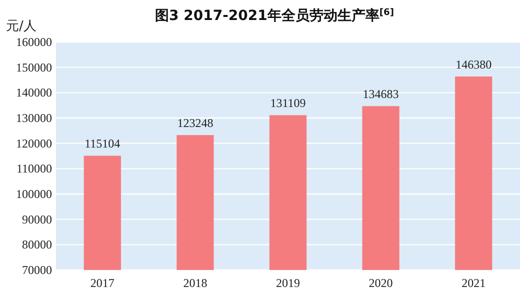  Describe the element at coordinates (37, 270) in the screenshot. I see `y-tick-label: 70000` at that location.